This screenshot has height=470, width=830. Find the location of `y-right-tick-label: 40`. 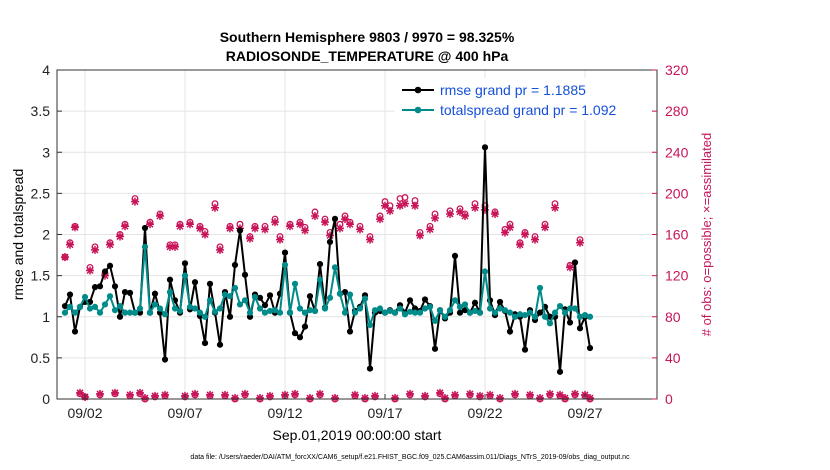

y-right-tick-label: 40 is located at coordinates (673, 358).